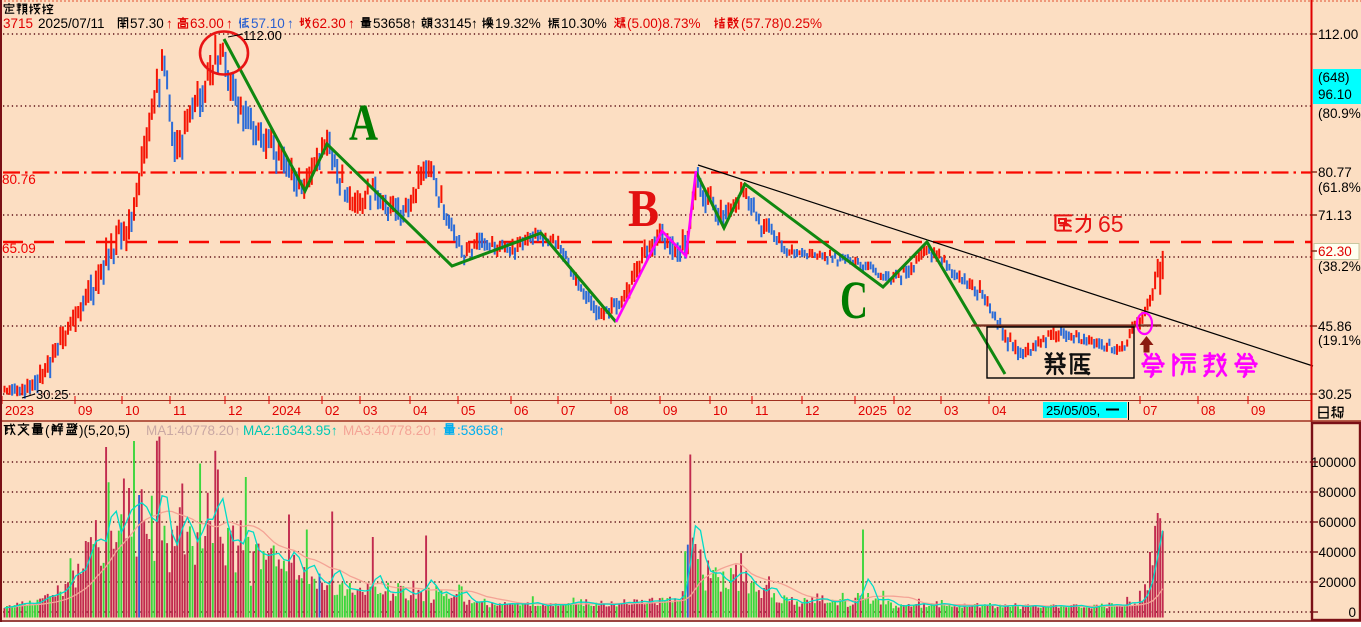  What do you see at coordinates (286, 410) in the screenshot?
I see `svg-text: 2024` at bounding box center [286, 410].